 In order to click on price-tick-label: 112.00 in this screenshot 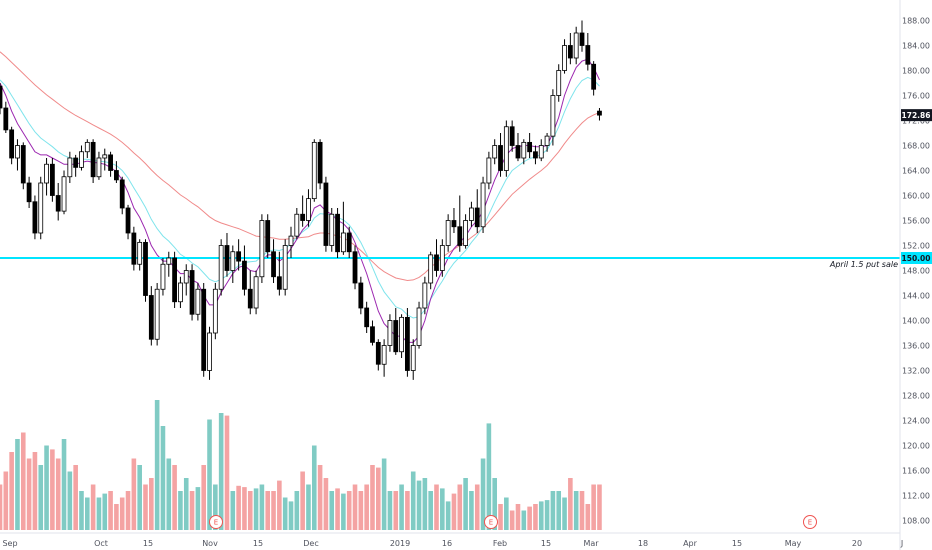, I will do `click(916, 496)`.